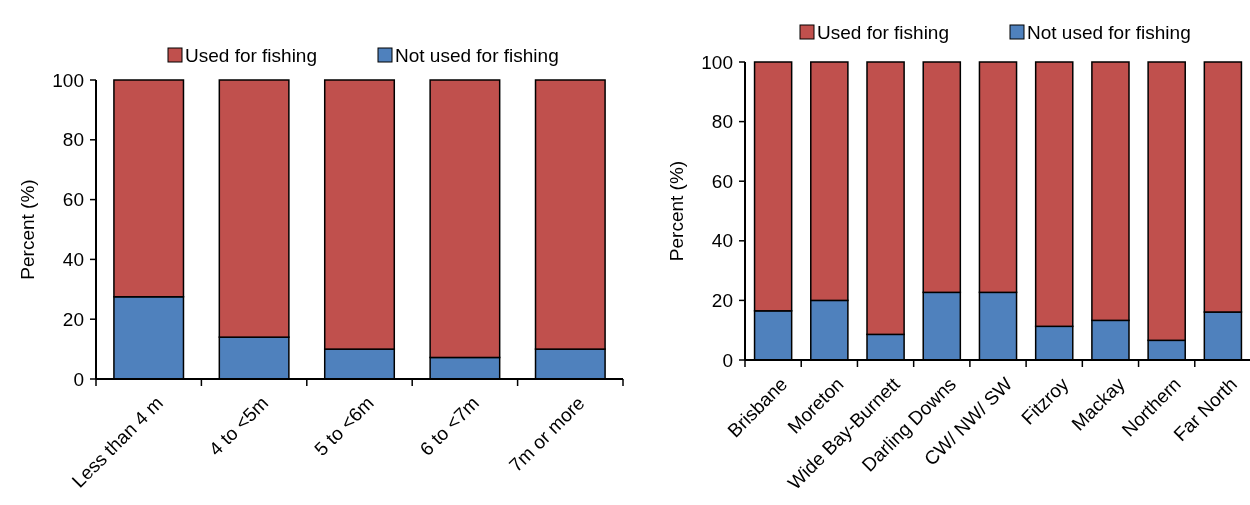  What do you see at coordinates (344, 426) in the screenshot?
I see `x-tick-label: 5 to <6m` at bounding box center [344, 426].